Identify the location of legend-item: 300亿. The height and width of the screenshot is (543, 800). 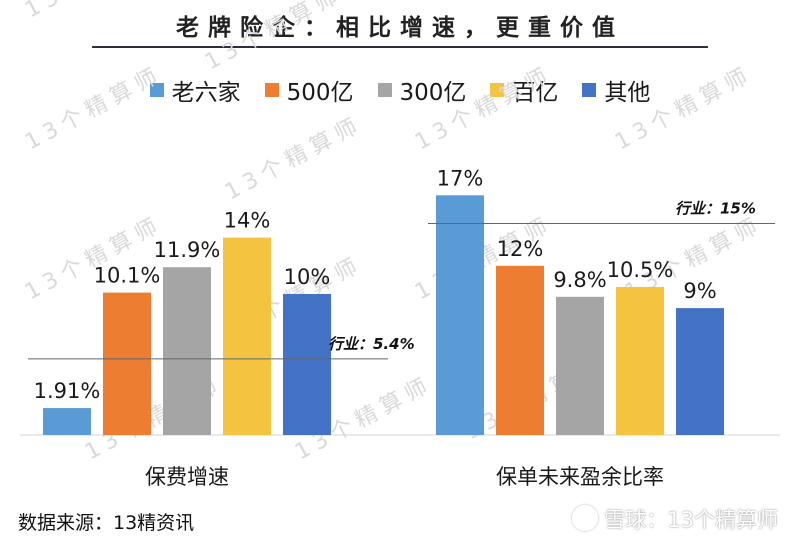
(422, 90).